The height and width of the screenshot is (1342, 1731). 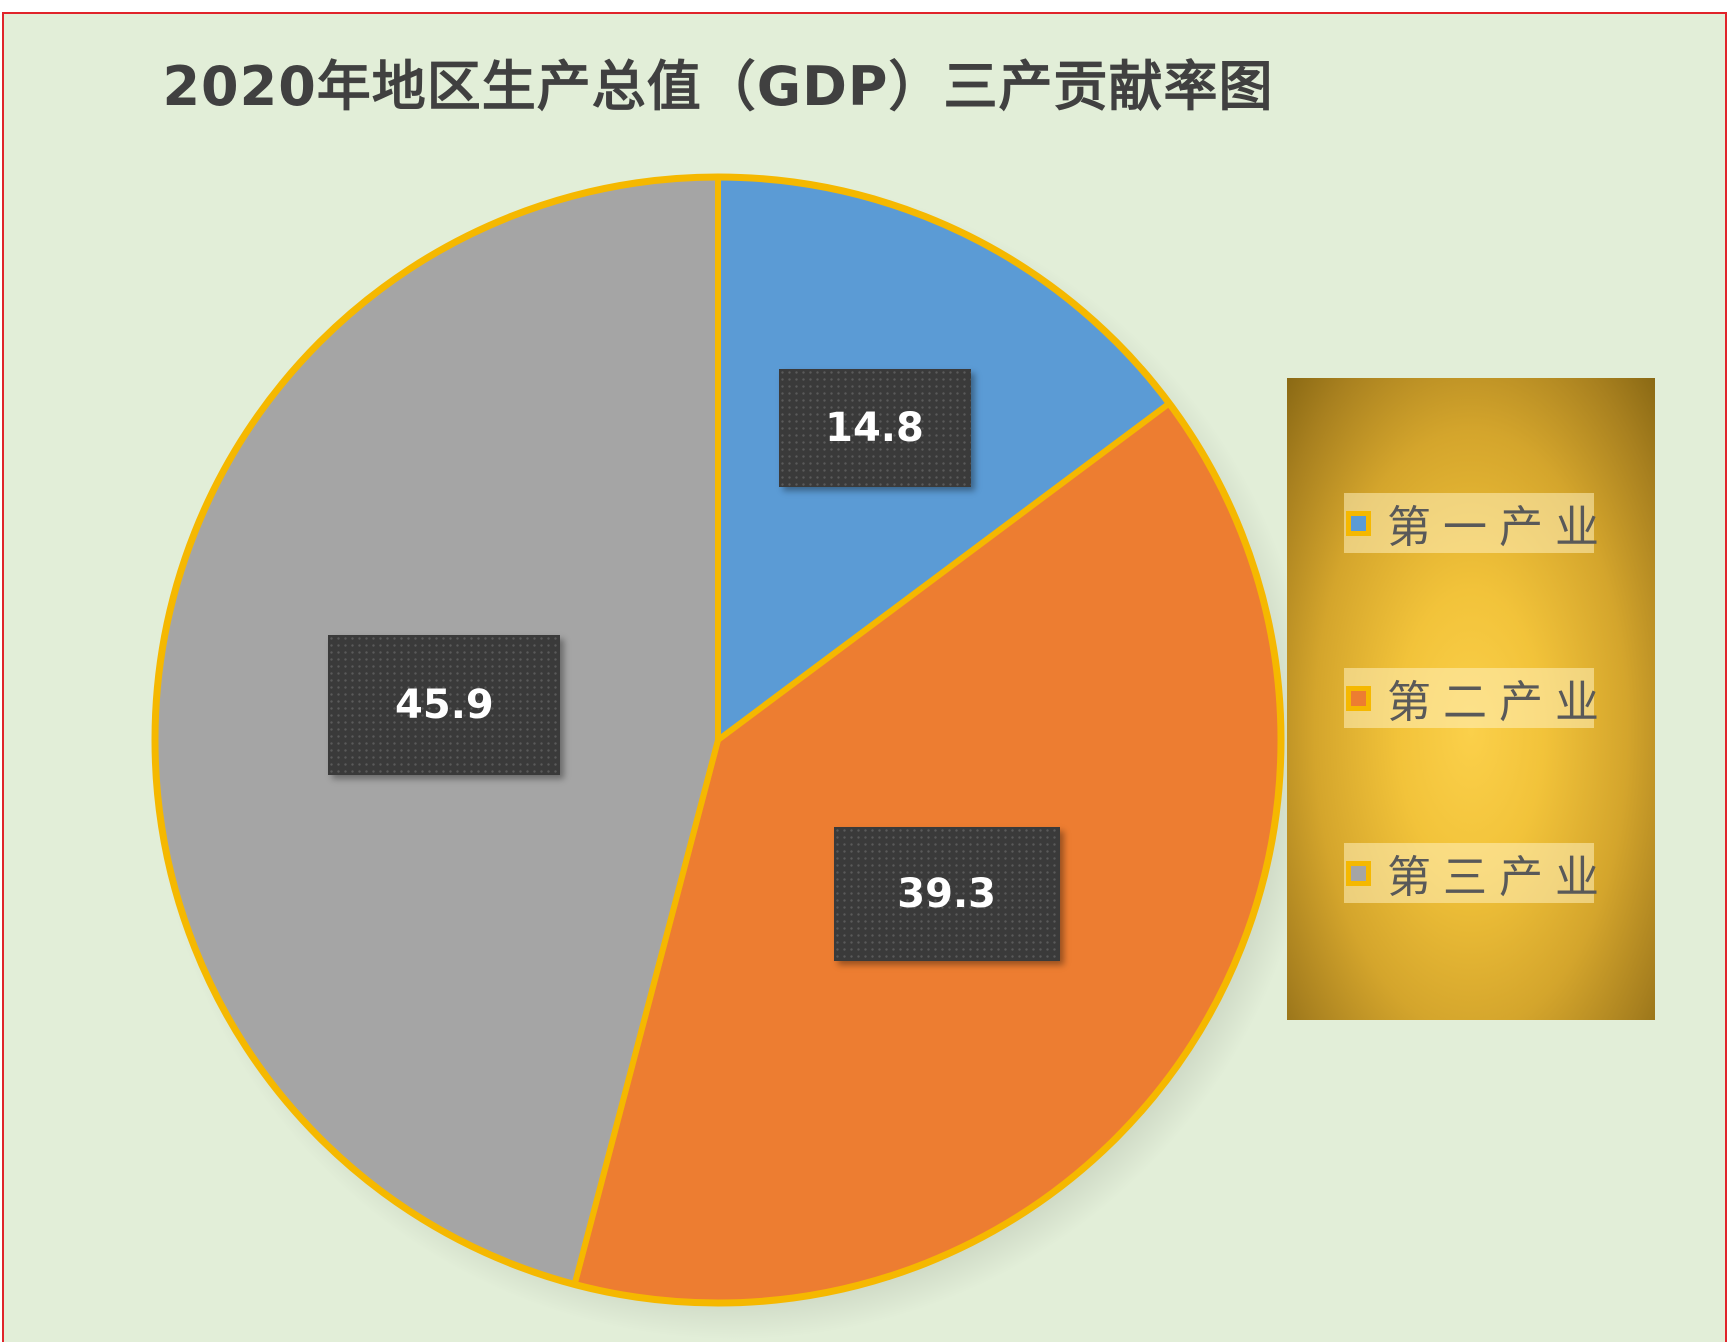 What do you see at coordinates (718, 86) in the screenshot?
I see `chart-title: 2020年地区生产总值（GDP）三产贡献率图` at bounding box center [718, 86].